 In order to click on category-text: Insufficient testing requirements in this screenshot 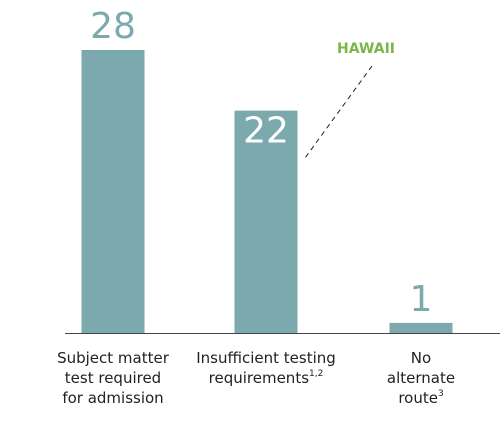, I will do `click(266, 368)`.